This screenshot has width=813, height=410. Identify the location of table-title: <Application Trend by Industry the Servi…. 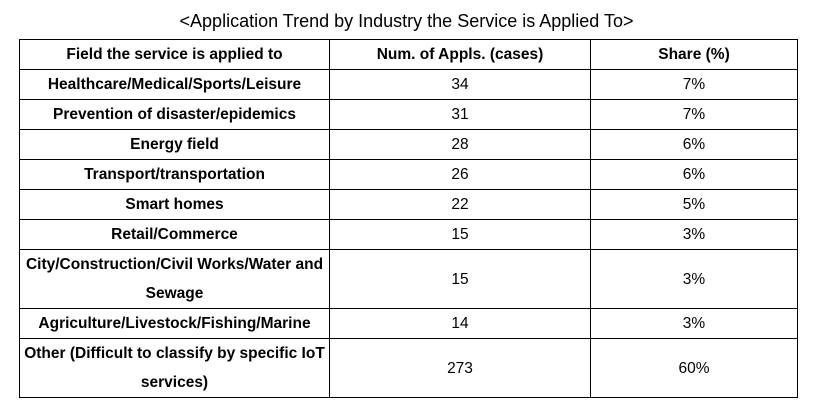
(406, 21).